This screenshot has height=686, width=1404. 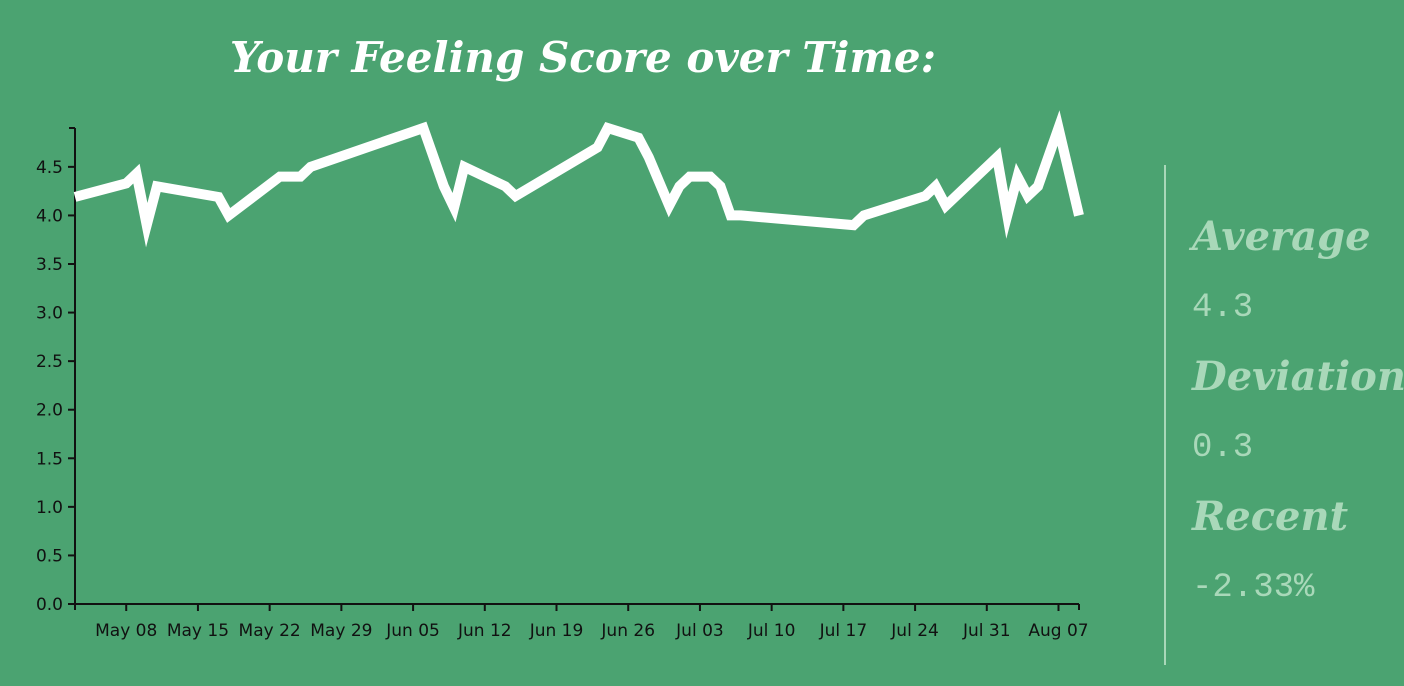 What do you see at coordinates (1279, 236) in the screenshot?
I see `stat-label: Average` at bounding box center [1279, 236].